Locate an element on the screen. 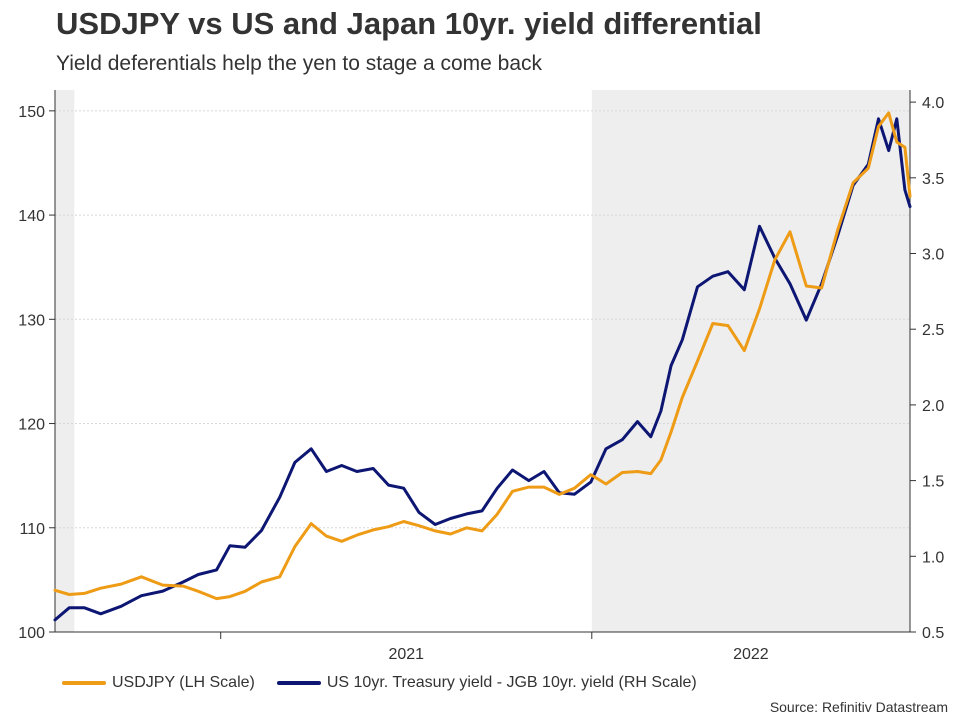 This screenshot has height=720, width=960. legend-item-usdjpy: USDJPY (LH Scale) is located at coordinates (158, 683).